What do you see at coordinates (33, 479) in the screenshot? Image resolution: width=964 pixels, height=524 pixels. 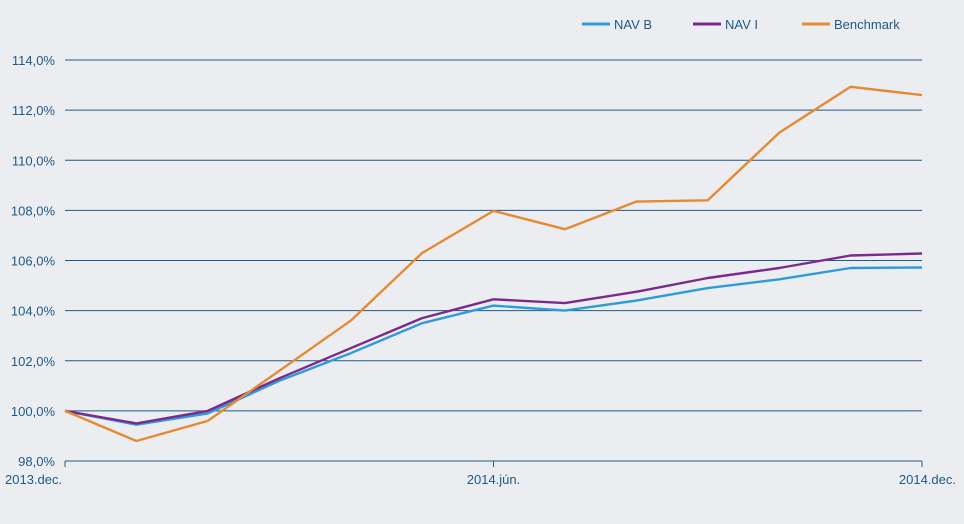 I see `x-tick-label: 2013.dec.` at bounding box center [33, 479].